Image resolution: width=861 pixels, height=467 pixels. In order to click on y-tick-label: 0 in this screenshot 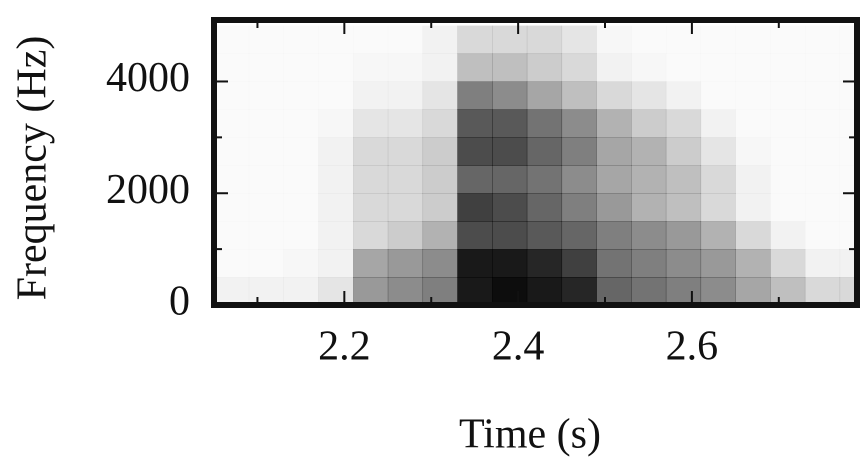, I will do `click(179, 302)`.